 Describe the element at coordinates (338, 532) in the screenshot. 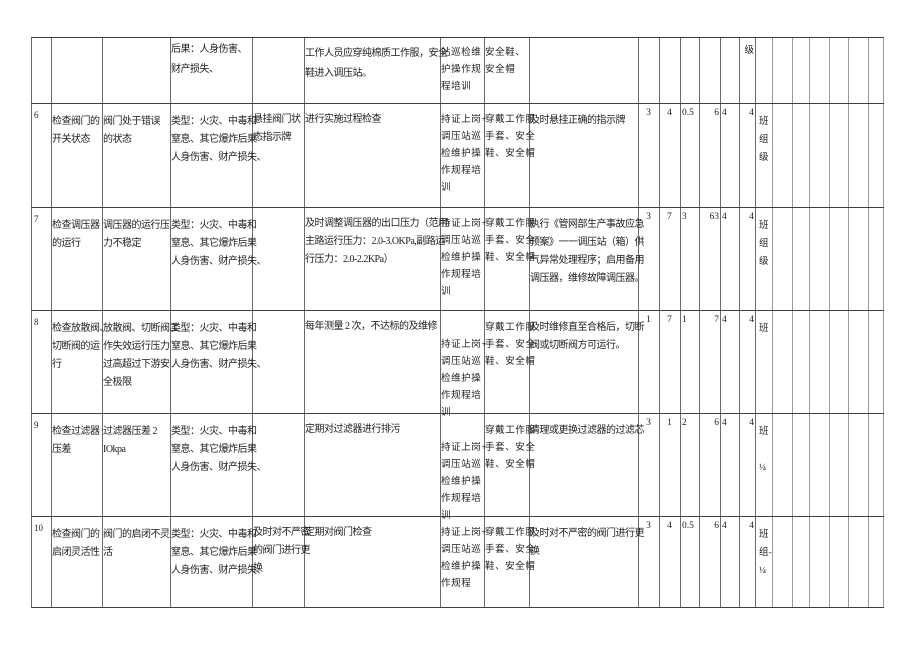

I see `cell-management-measure-row5: 定期对阀门检查` at that location.